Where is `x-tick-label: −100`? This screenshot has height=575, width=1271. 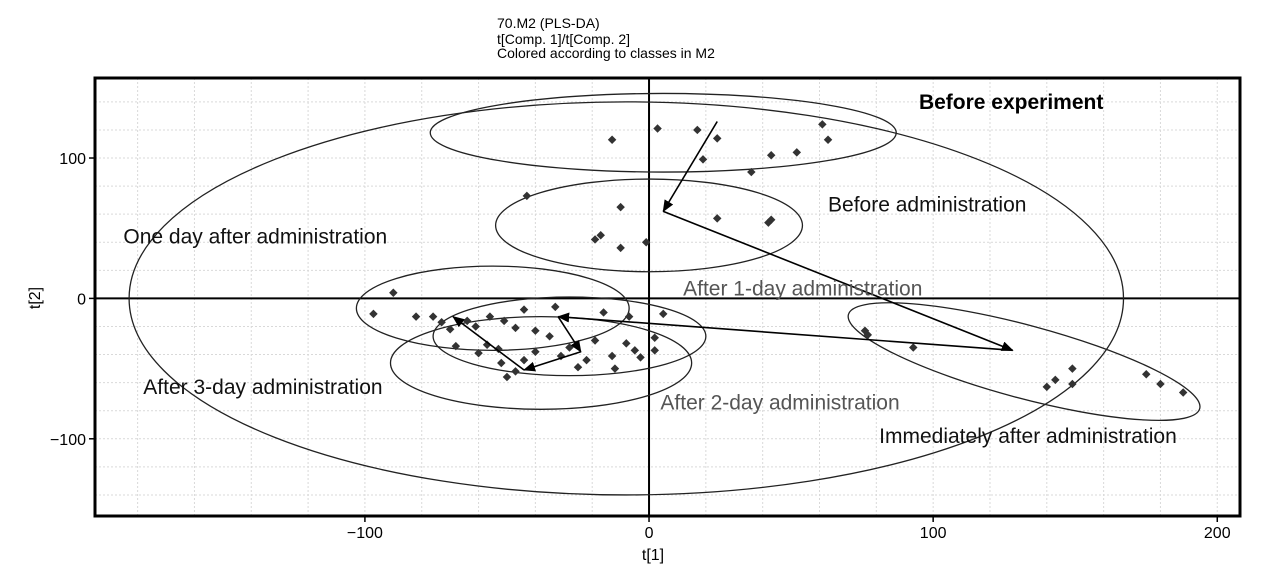
x-tick-label: −100 is located at coordinates (365, 533).